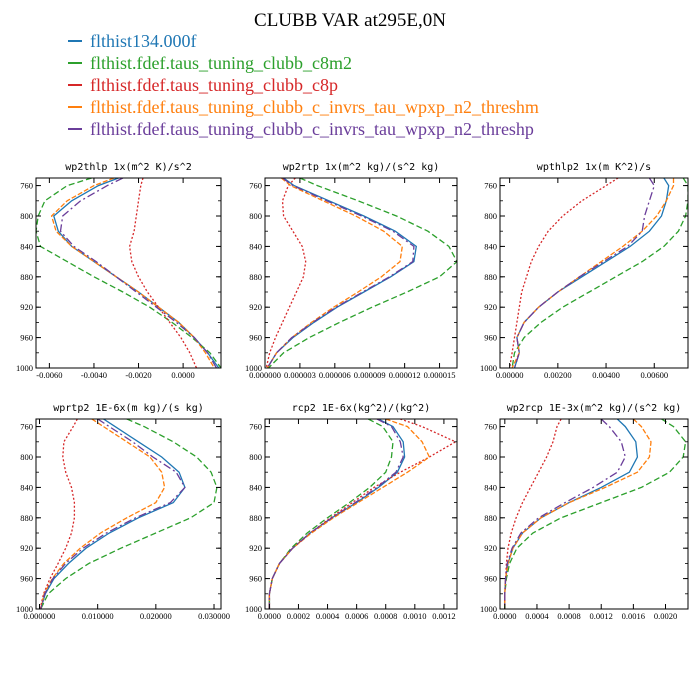  Describe the element at coordinates (654, 375) in the screenshot. I see `x-tick-label: 0.00600` at that location.